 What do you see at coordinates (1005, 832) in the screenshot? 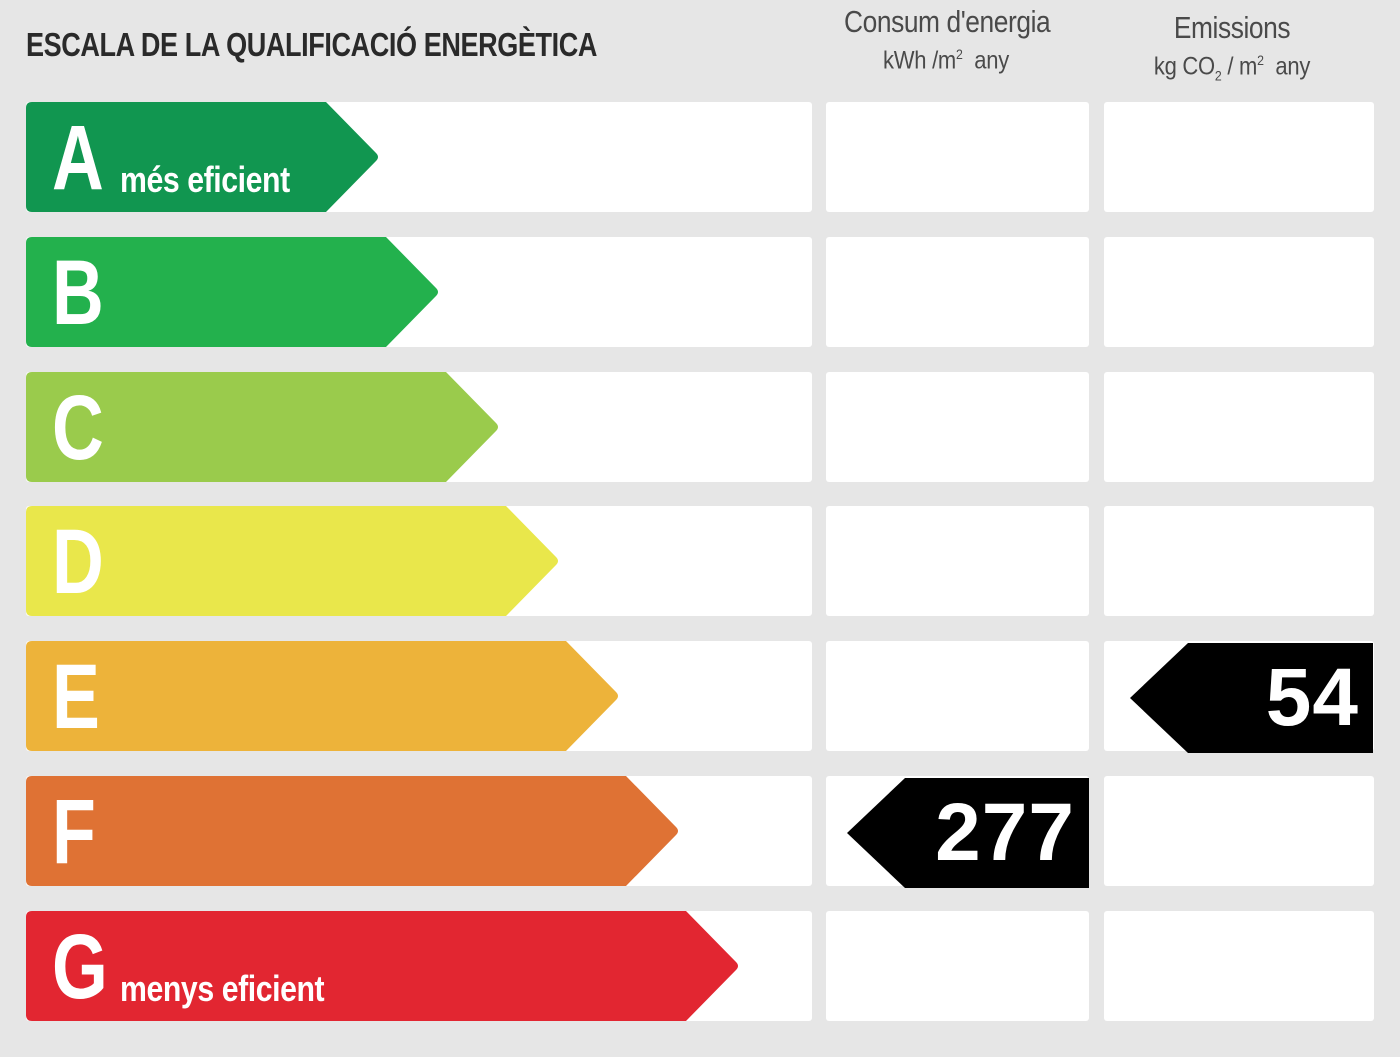
I see `energy-value: 277` at bounding box center [1005, 832].